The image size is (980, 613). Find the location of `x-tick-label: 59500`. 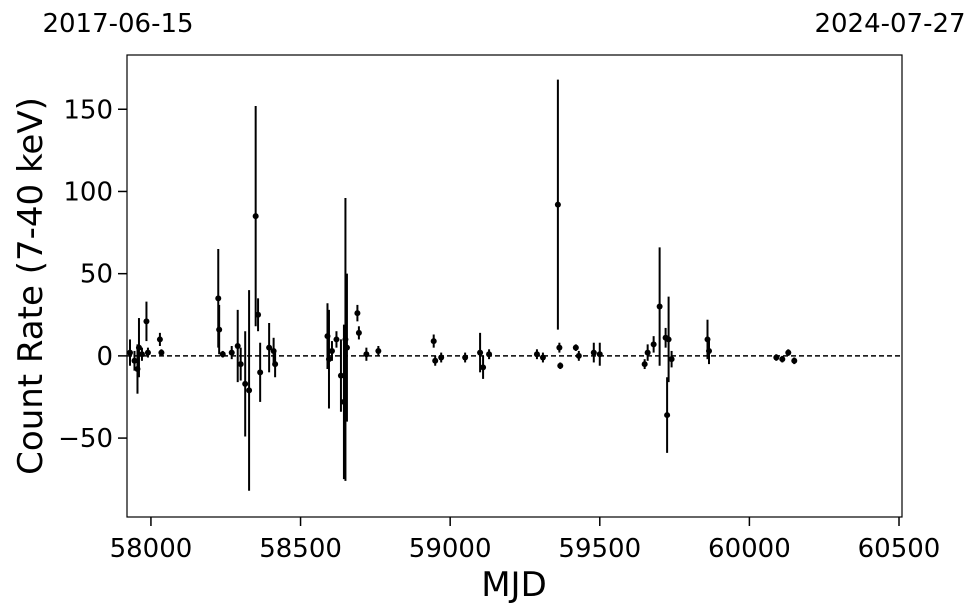

x-tick-label: 59500 is located at coordinates (599, 549).